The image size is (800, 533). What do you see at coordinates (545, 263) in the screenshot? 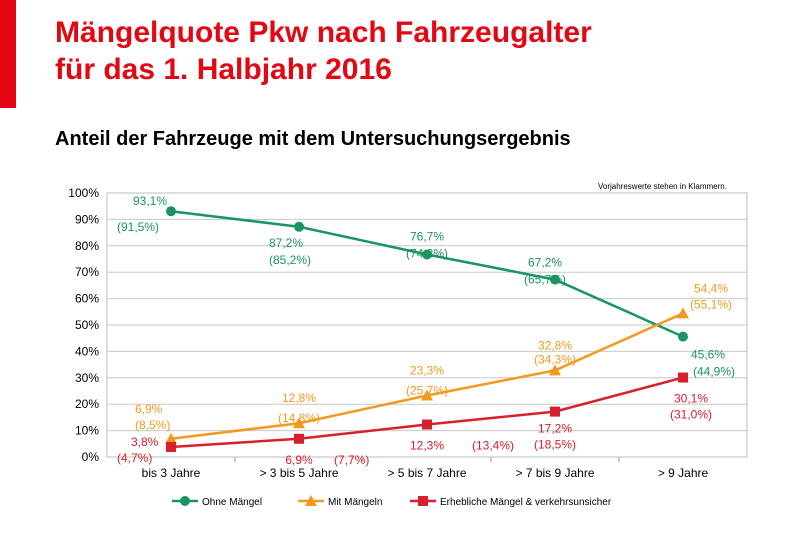
I see `data-label-ohne-maengel: 67,2%` at bounding box center [545, 263].